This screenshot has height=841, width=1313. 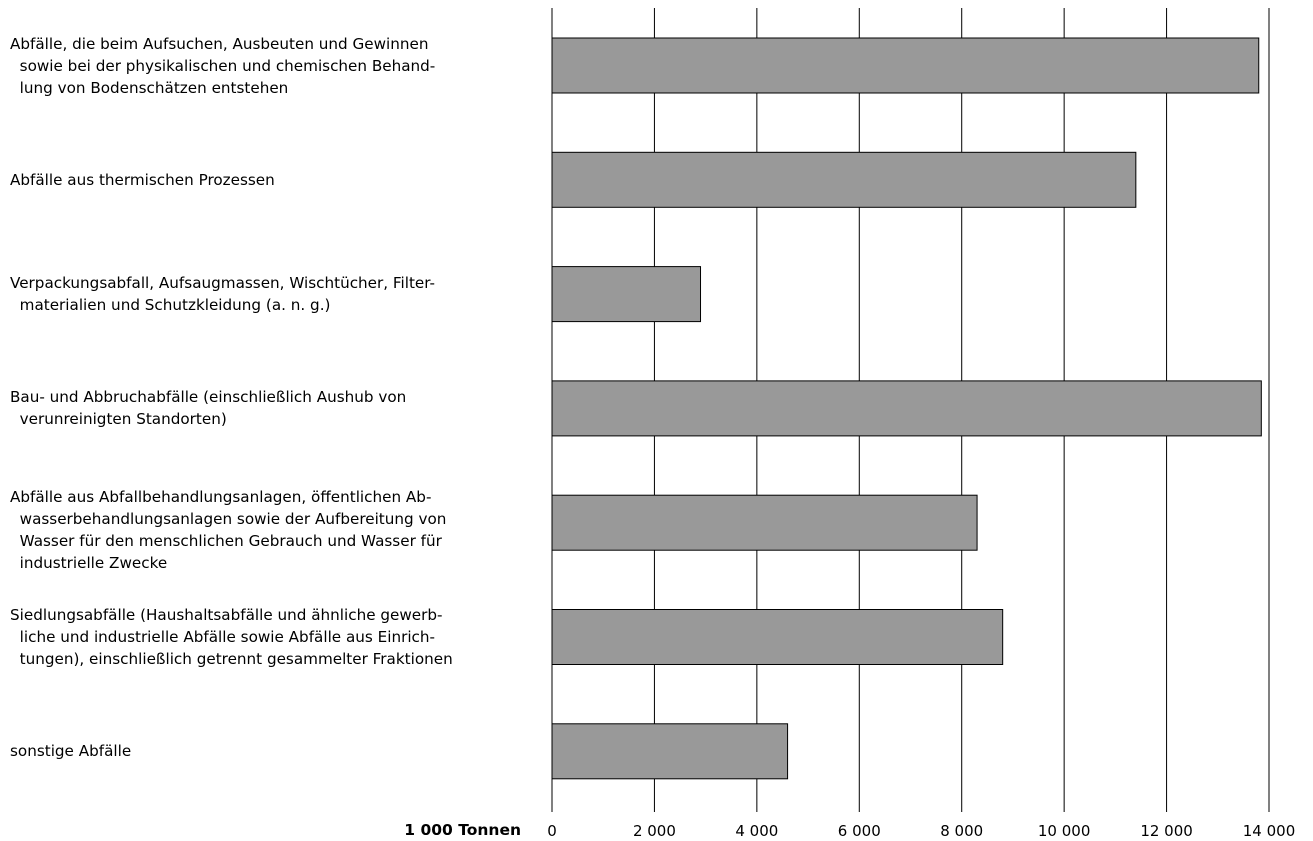 I want to click on category-label-line: verunreinigten Standorten), so click(x=118, y=419).